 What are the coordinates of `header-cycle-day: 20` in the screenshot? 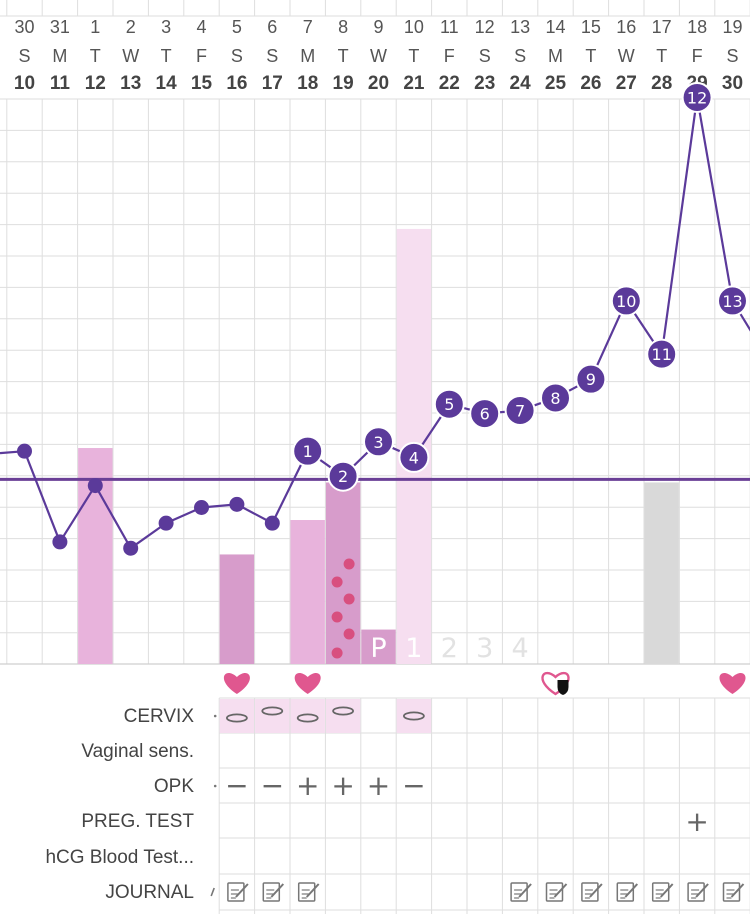 It's located at (378, 83).